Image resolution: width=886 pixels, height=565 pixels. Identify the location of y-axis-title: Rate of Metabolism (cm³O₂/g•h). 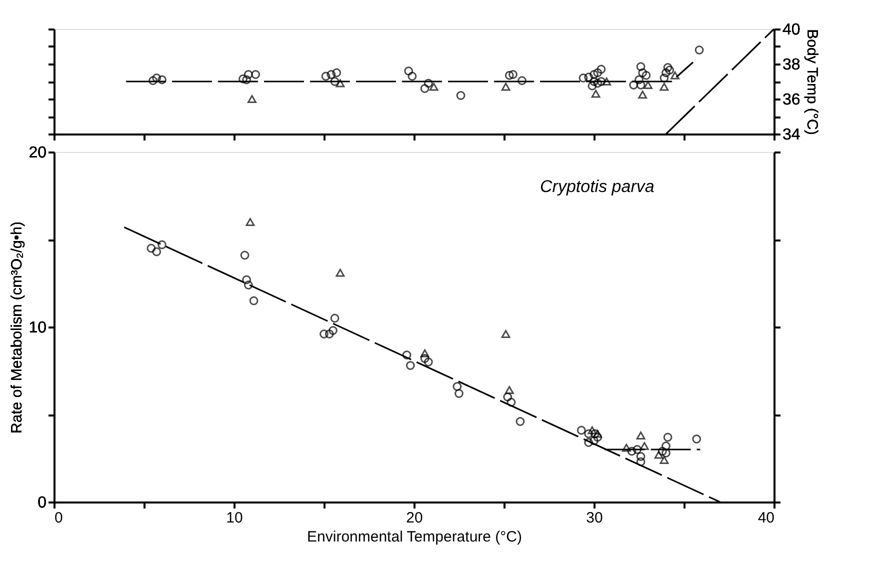
(17, 328).